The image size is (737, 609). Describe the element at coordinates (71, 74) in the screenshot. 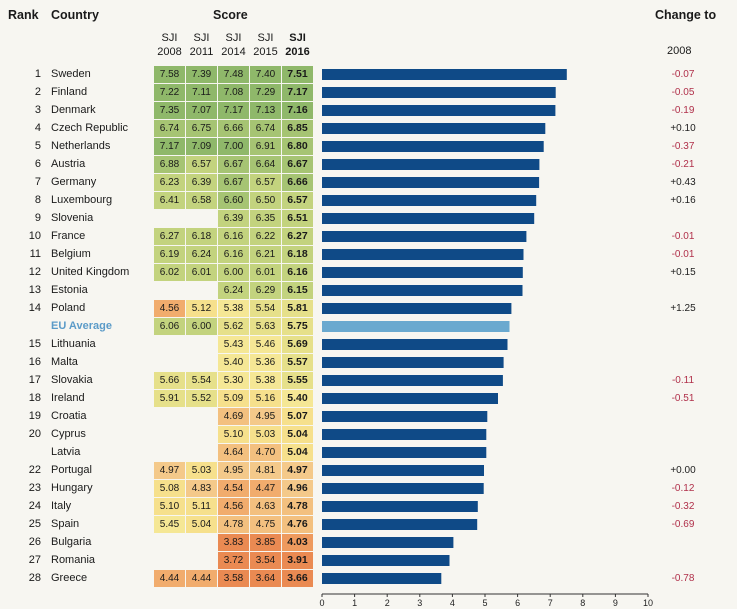

I see `country-name: Sweden` at that location.